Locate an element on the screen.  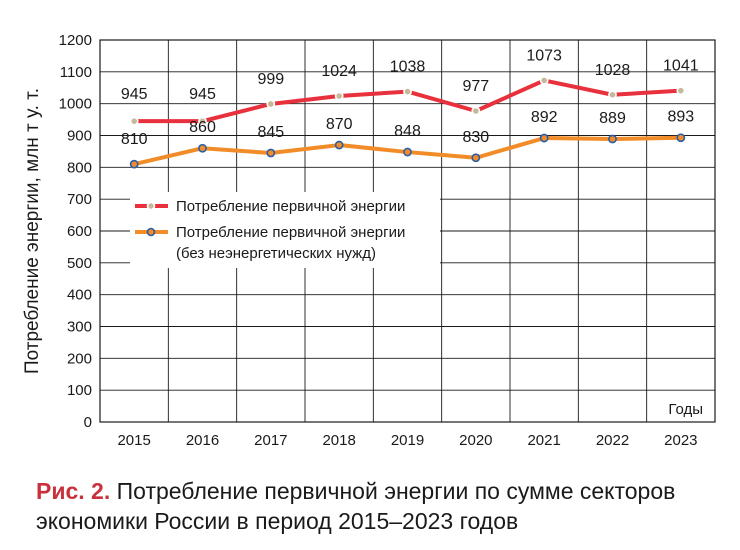
y-tick-label: 100 is located at coordinates (79, 390).